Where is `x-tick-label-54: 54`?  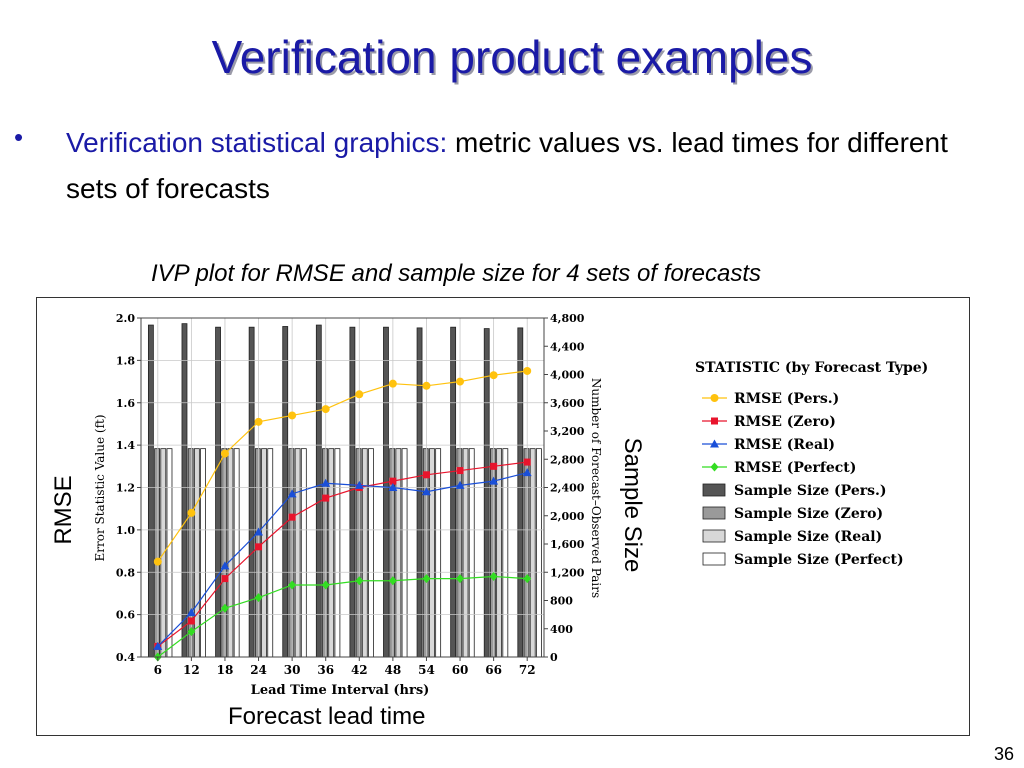
x-tick-label-54: 54 is located at coordinates (426, 670).